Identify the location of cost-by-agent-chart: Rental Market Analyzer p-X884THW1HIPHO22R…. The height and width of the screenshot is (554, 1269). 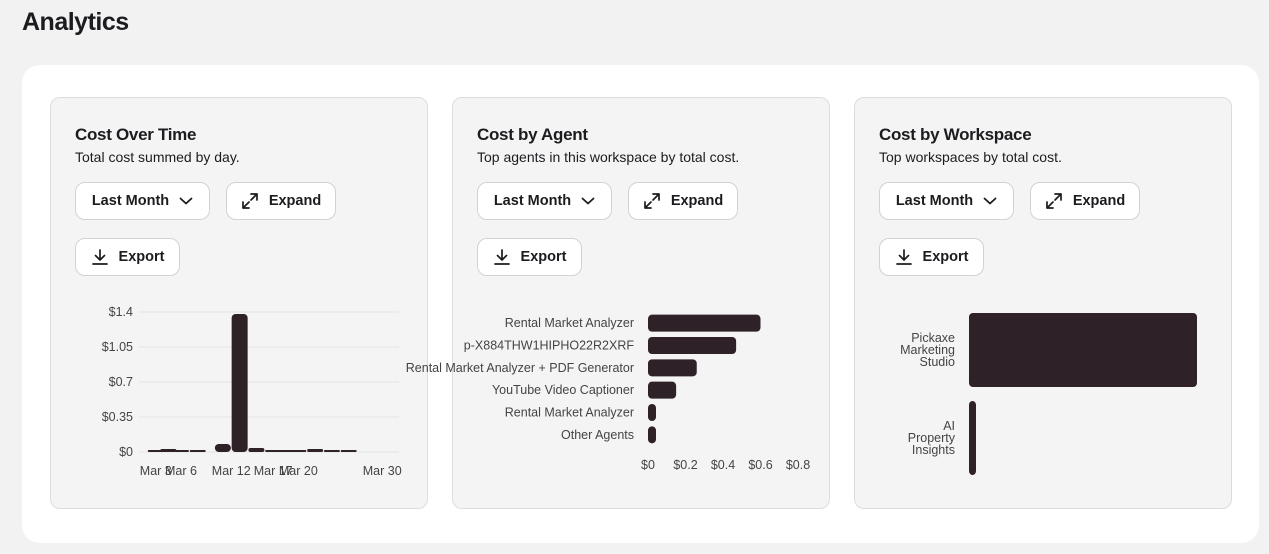
(608, 393).